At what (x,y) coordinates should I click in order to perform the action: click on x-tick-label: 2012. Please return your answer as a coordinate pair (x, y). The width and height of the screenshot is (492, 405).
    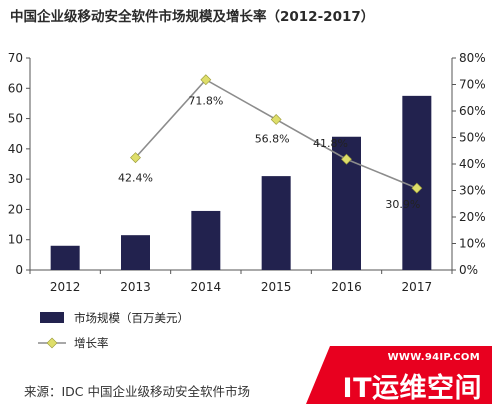
    Looking at the image, I should click on (65, 287).